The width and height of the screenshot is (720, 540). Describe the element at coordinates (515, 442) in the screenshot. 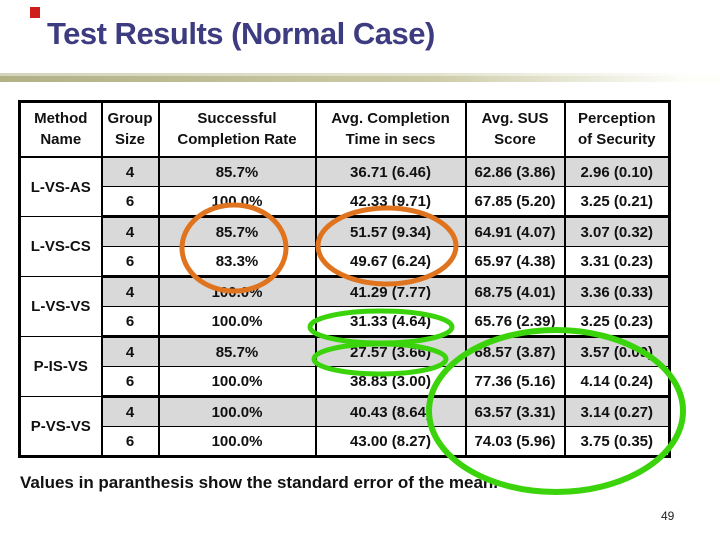

I see `sus-cell: 74.03 (5.96)` at that location.